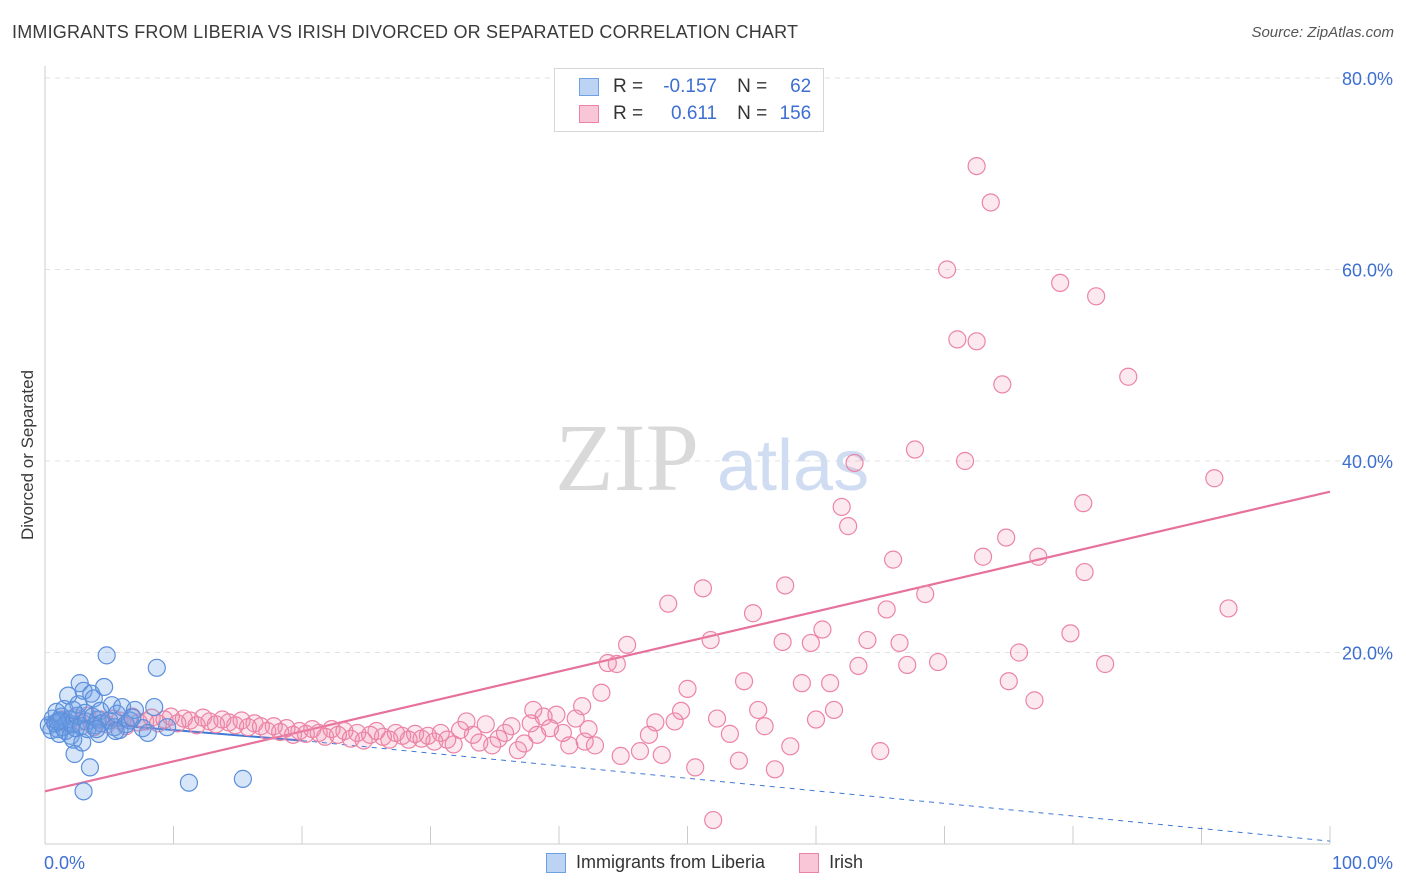 The height and width of the screenshot is (892, 1406). I want to click on trend-line-liberia-extension, so click(816, 791).